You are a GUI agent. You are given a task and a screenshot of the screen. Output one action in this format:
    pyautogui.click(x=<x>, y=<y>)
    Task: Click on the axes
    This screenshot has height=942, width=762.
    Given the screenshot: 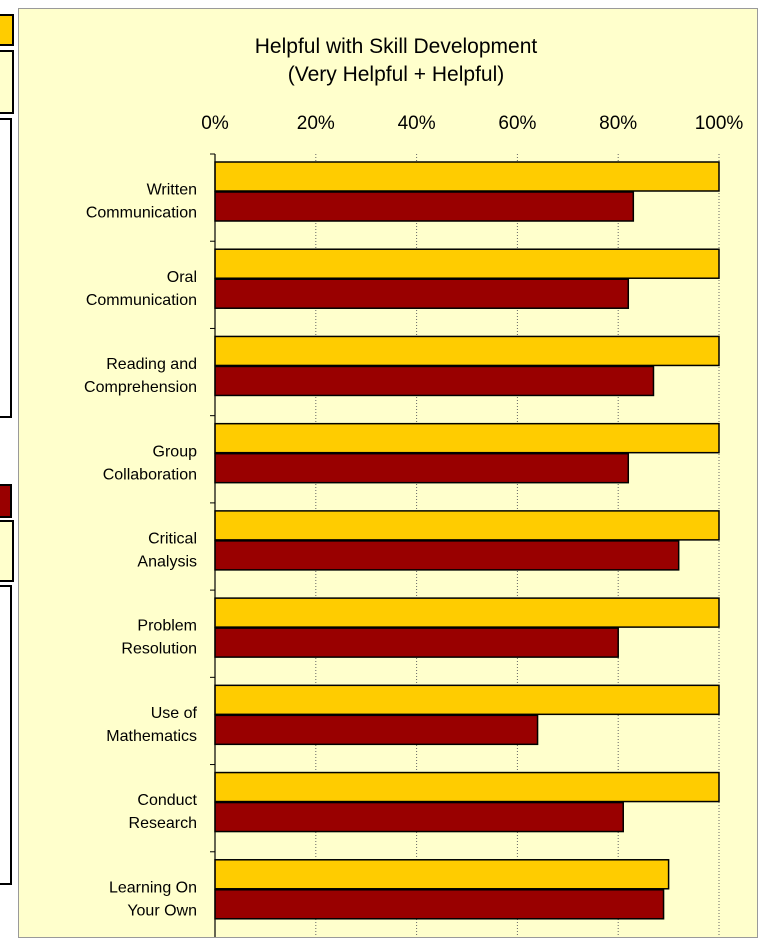 What is the action you would take?
    pyautogui.click(x=213, y=545)
    